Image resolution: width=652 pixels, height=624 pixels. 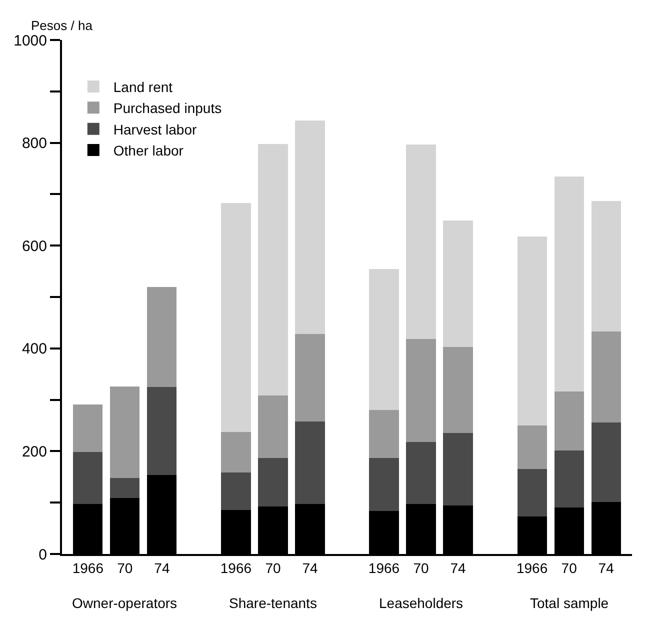 I want to click on text: Total sample, so click(x=569, y=603).